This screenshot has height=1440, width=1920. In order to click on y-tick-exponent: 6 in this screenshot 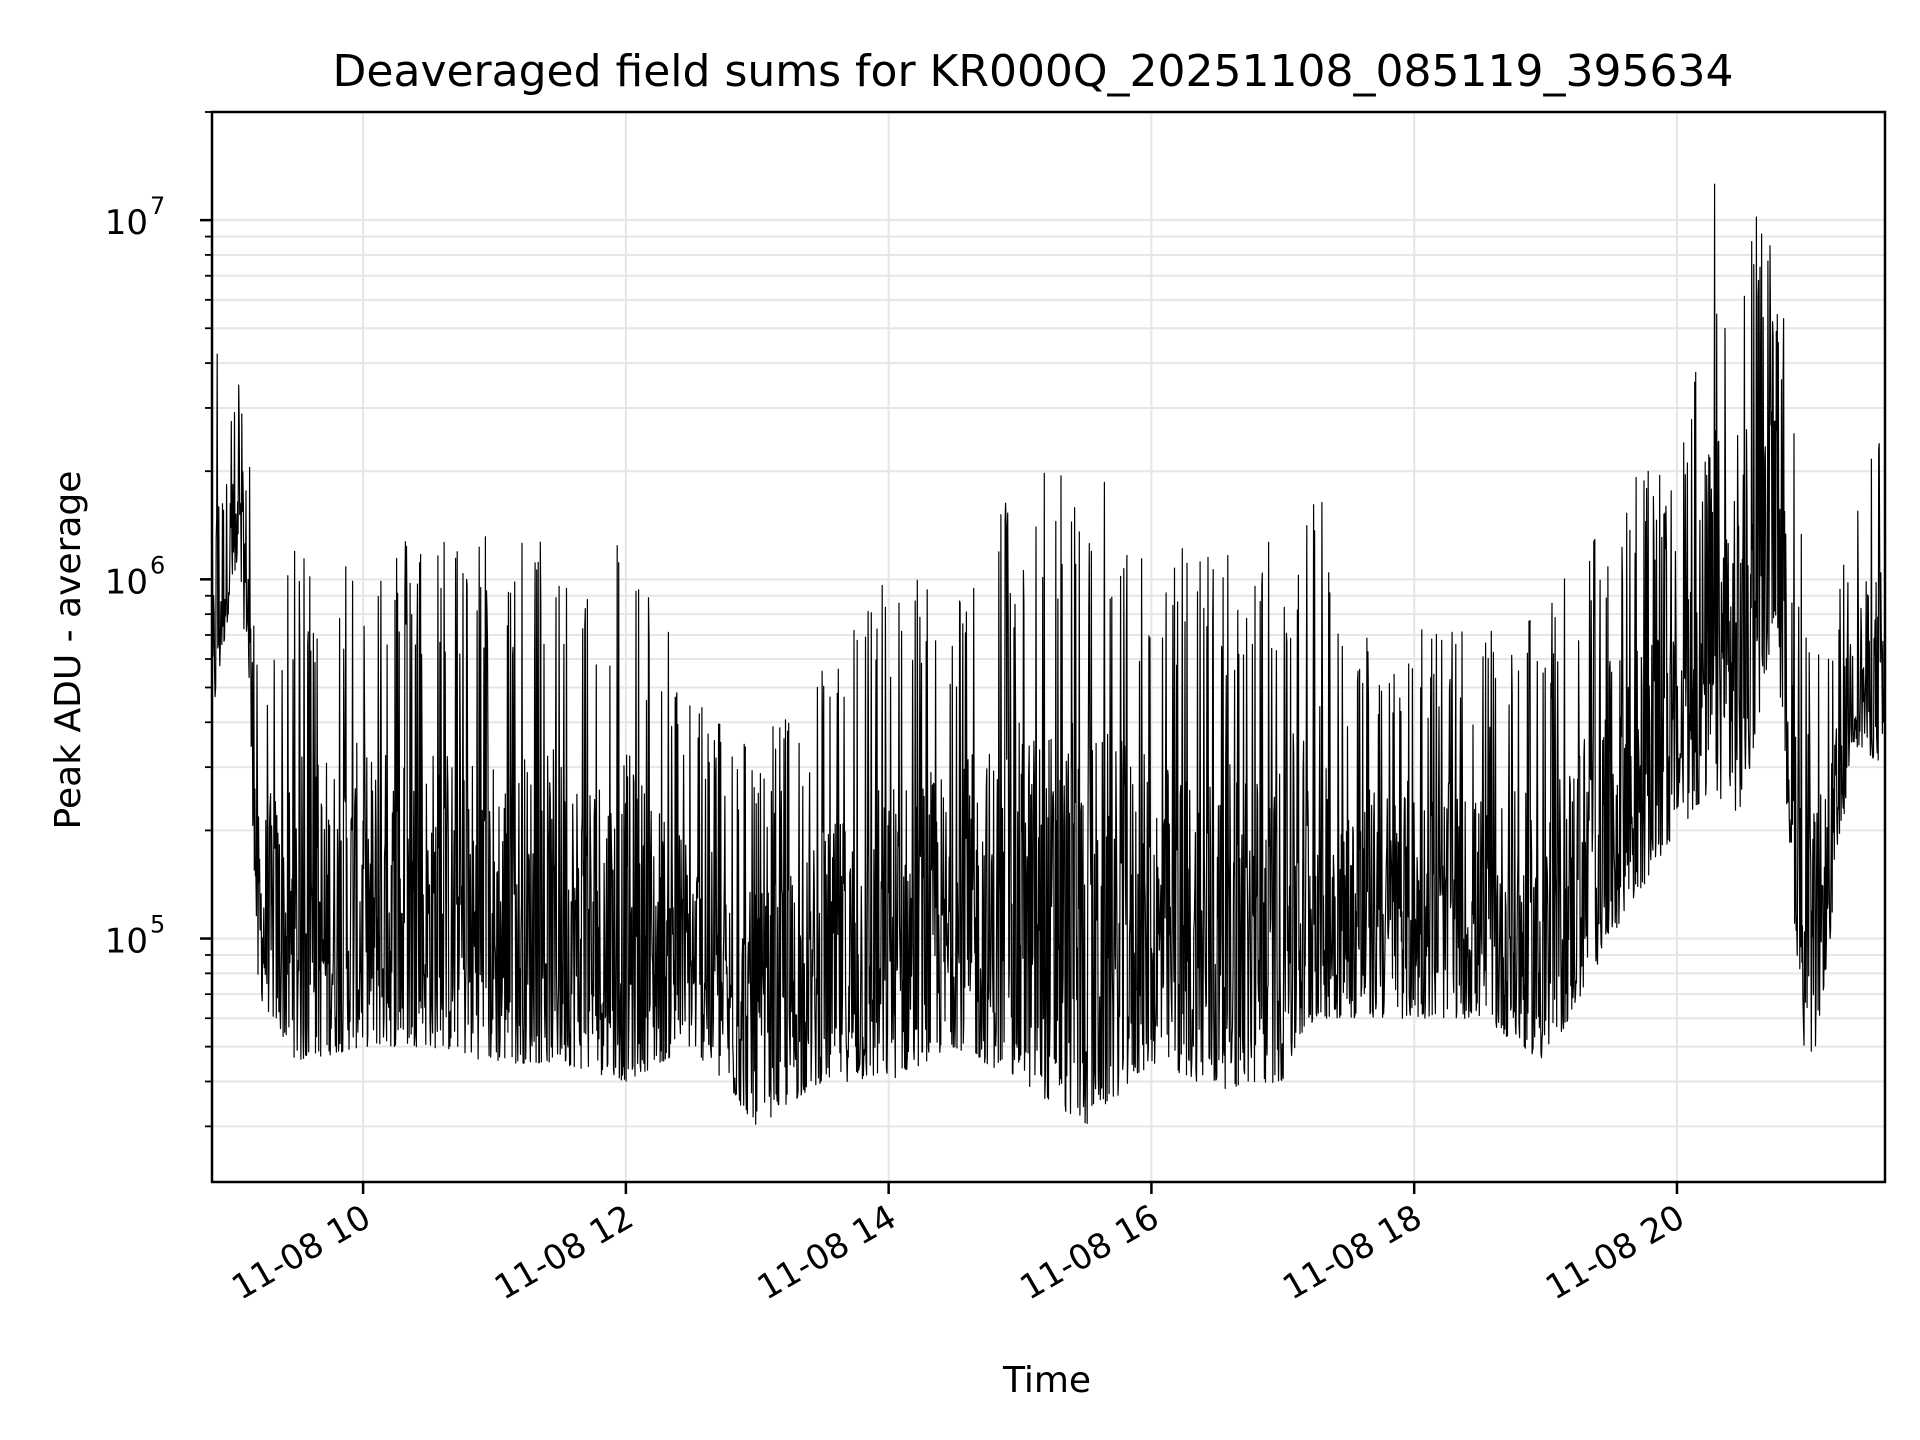, I will do `click(157, 565)`.